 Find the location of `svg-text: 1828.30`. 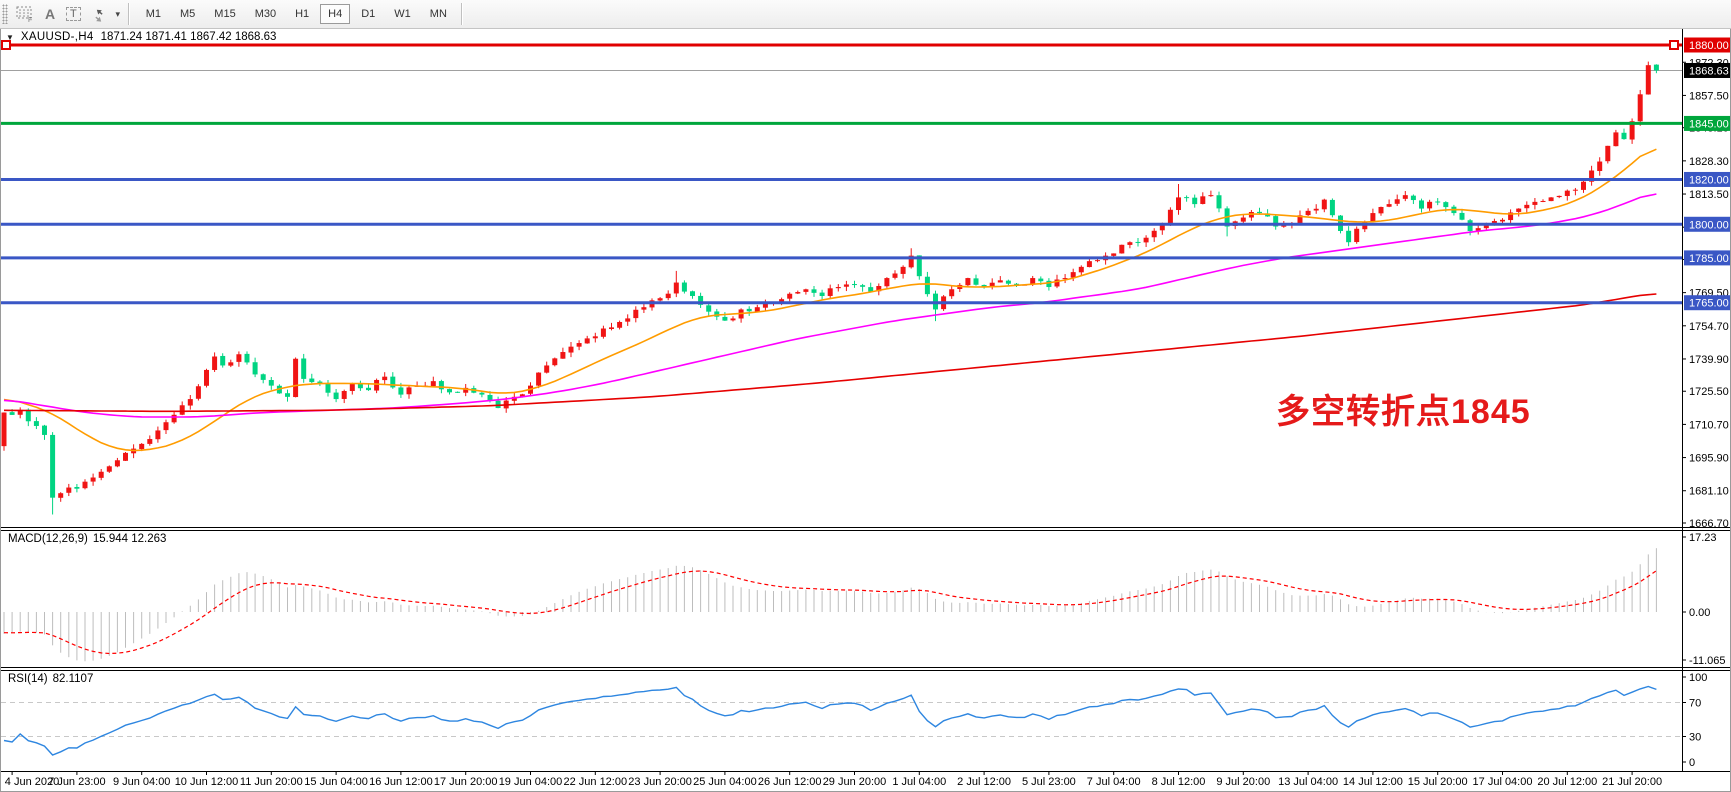

svg-text: 1828.30 is located at coordinates (1709, 162).